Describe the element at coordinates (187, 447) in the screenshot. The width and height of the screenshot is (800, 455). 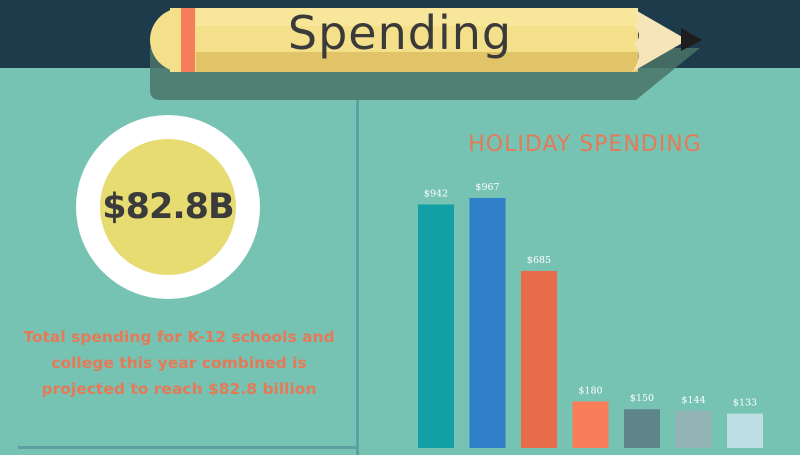
I see `horizontal-divider` at that location.